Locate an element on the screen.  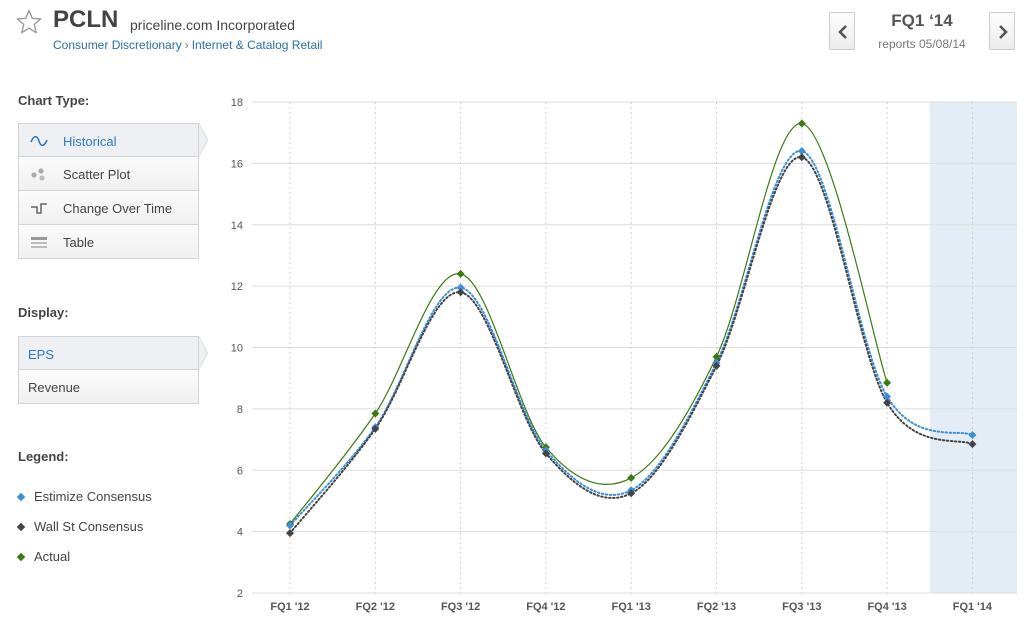
star-icon is located at coordinates (29, 22).